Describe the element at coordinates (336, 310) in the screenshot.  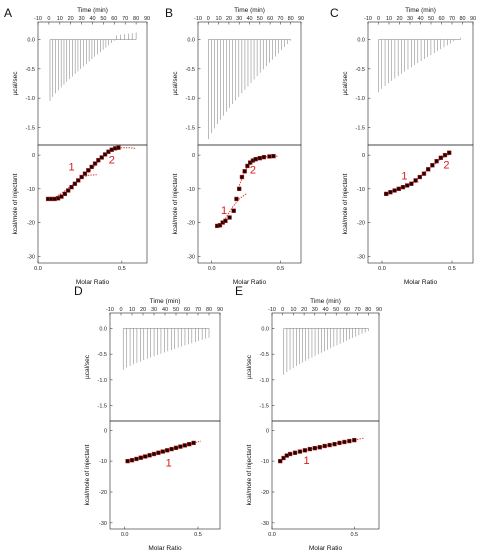
I see `x-tick-label: 50` at that location.